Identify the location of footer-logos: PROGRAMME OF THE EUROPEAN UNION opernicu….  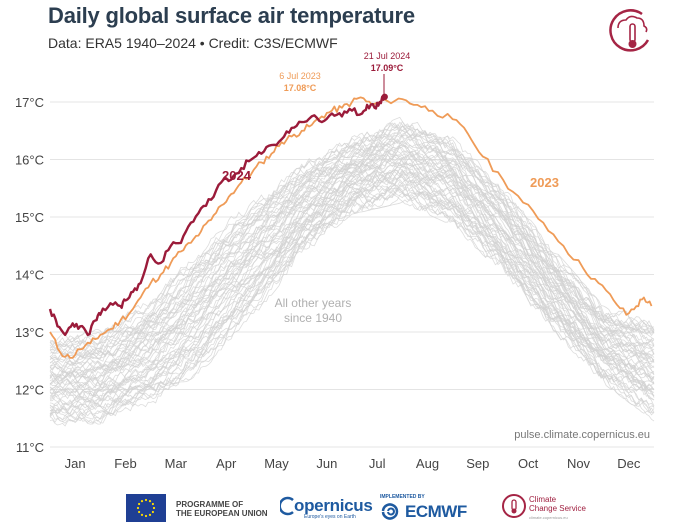
(340, 505).